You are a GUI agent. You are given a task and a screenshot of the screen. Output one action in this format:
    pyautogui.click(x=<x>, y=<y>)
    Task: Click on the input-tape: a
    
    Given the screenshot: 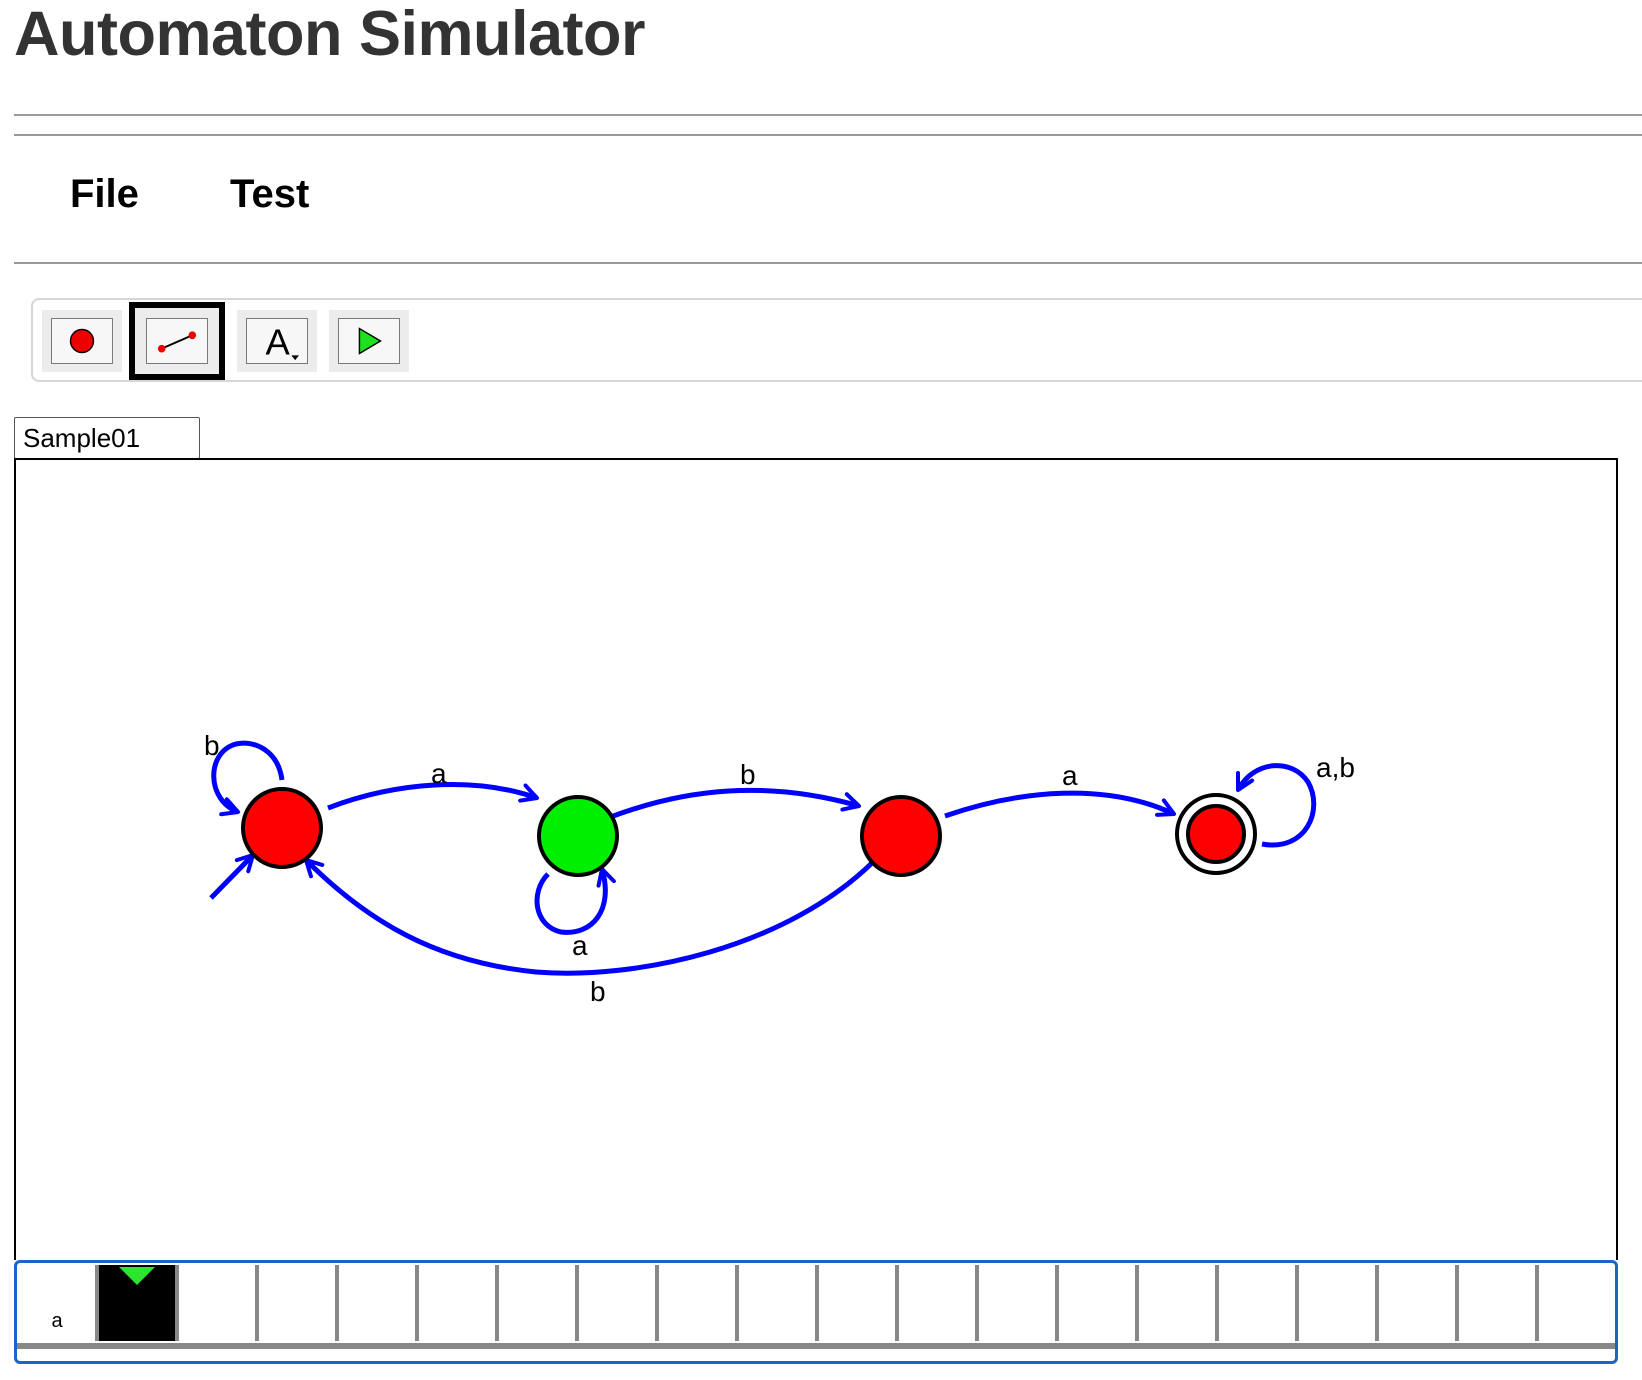 What is the action you would take?
    pyautogui.click(x=816, y=1312)
    